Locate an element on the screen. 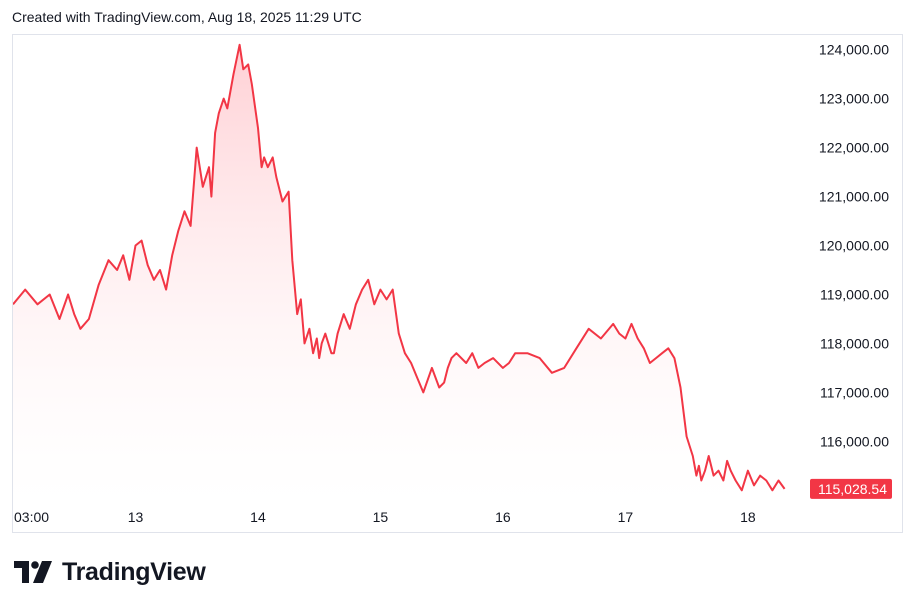 The width and height of the screenshot is (916, 609). y-tick-label: 116,000.00 is located at coordinates (854, 441).